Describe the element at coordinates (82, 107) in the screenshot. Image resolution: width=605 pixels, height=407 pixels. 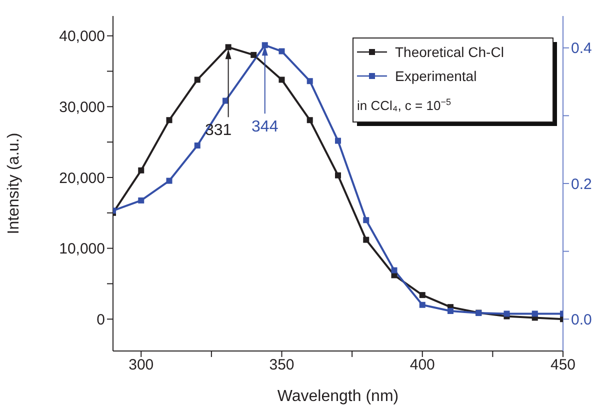
I see `y-tick-label: 30,000` at that location.